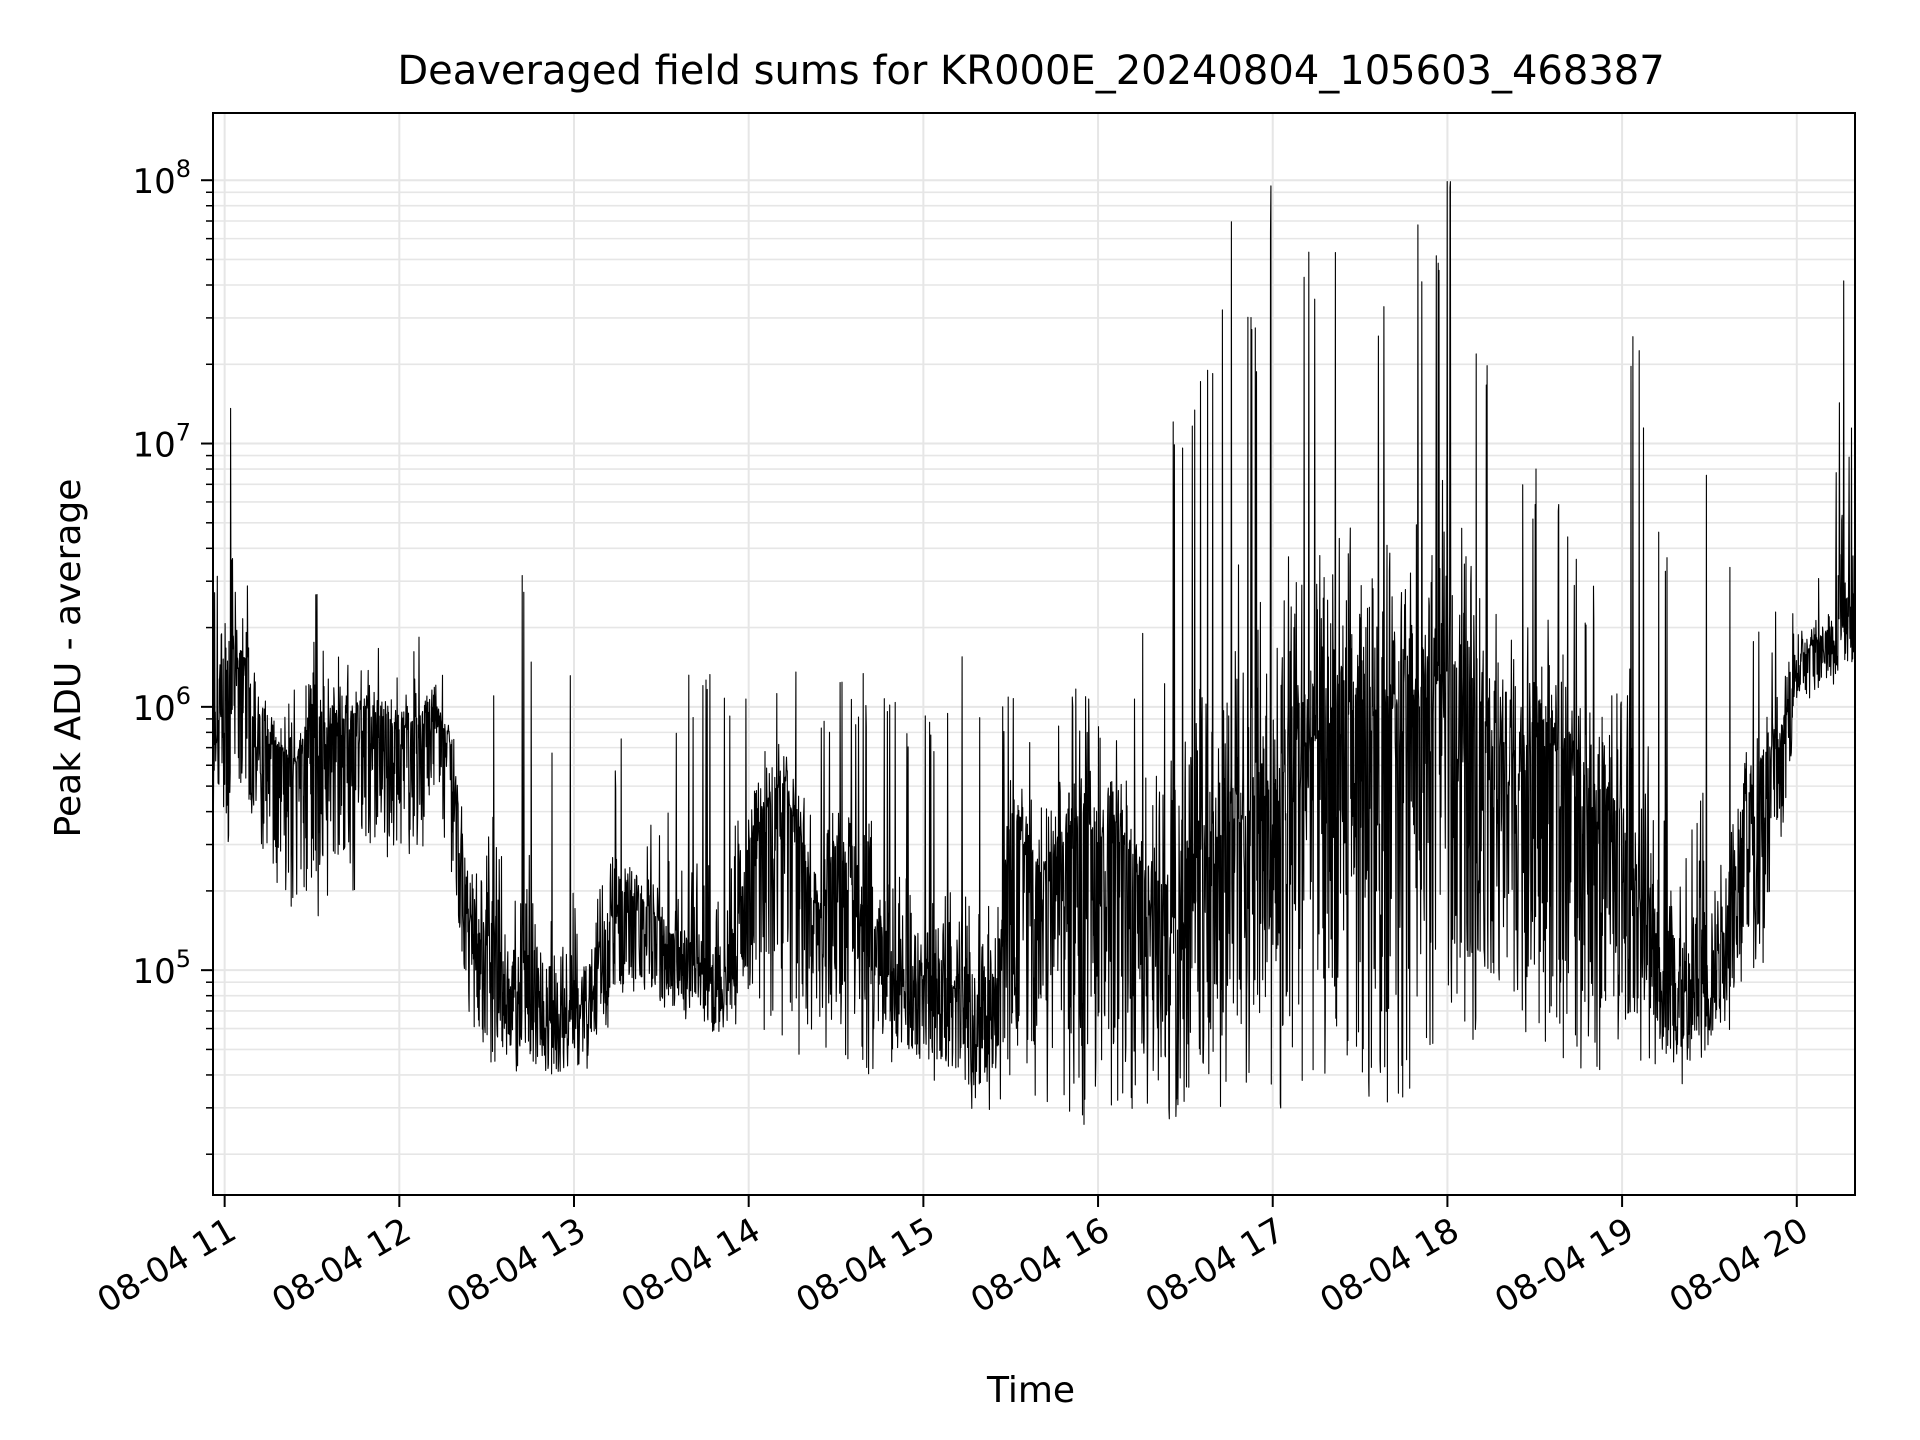 The height and width of the screenshot is (1440, 1920). What do you see at coordinates (172, 655) in the screenshot?
I see `y-axis-ticks: 10⁵ 10⁶ 10⁷ 10⁸` at bounding box center [172, 655].